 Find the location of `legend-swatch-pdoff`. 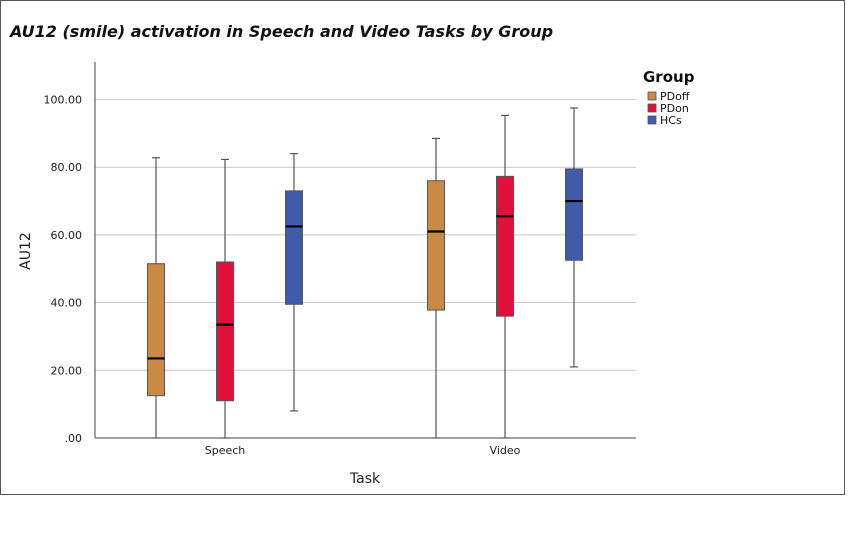

legend-swatch-pdoff is located at coordinates (652, 96).